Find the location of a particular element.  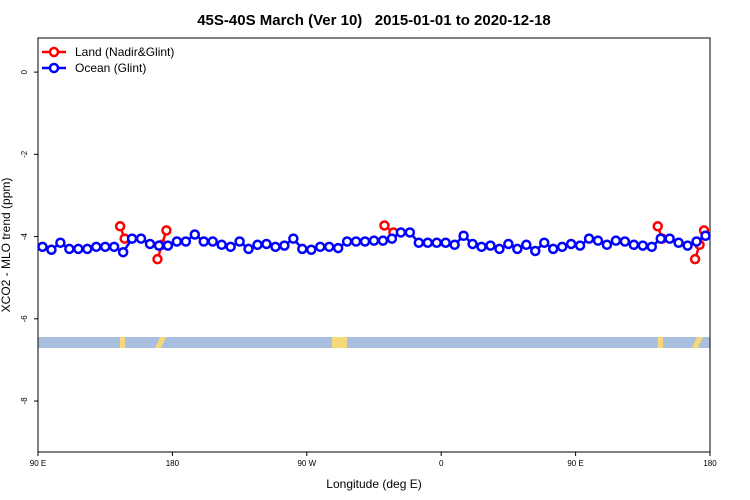

y-tick-label: -4 is located at coordinates (24, 236).